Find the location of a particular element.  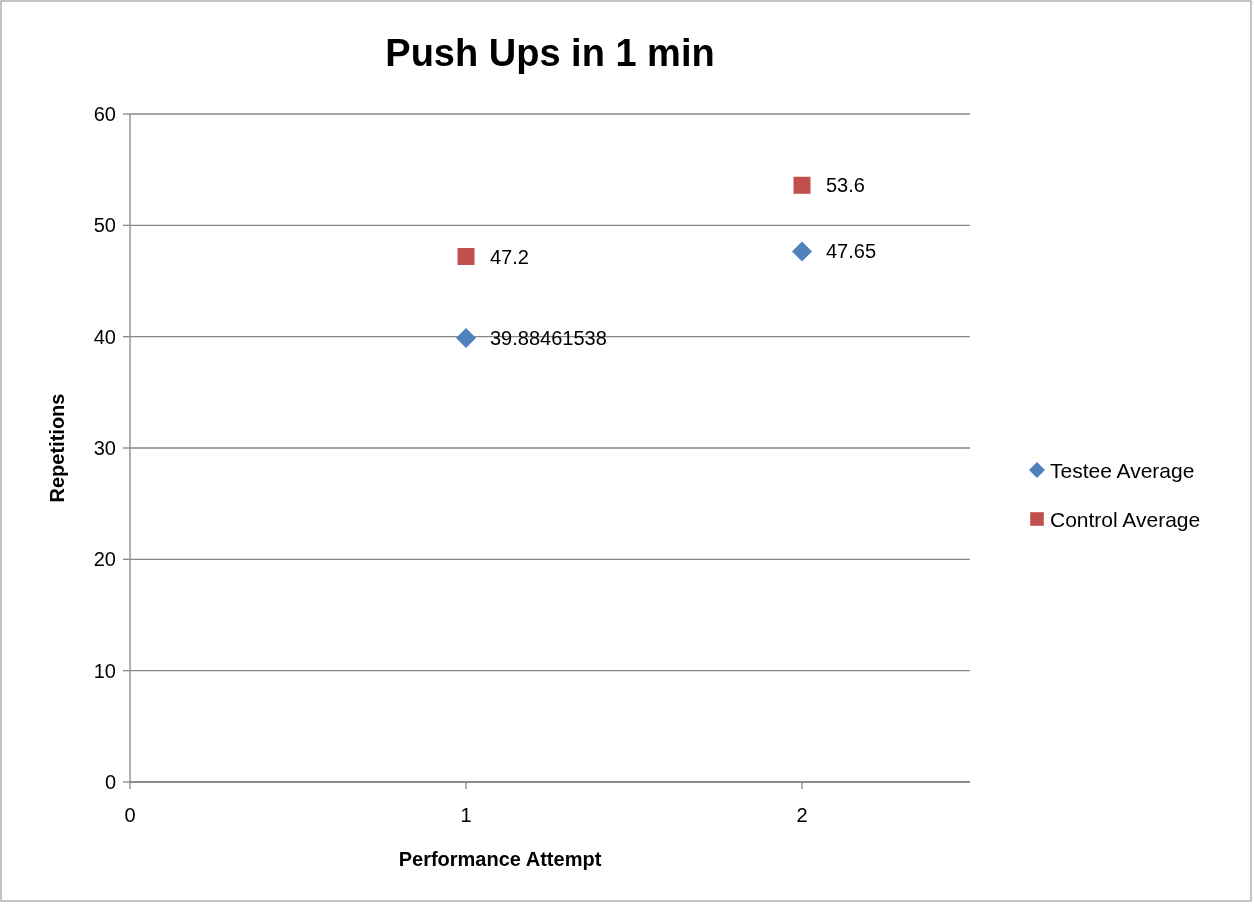

y-tick-label: 60 is located at coordinates (104, 114).